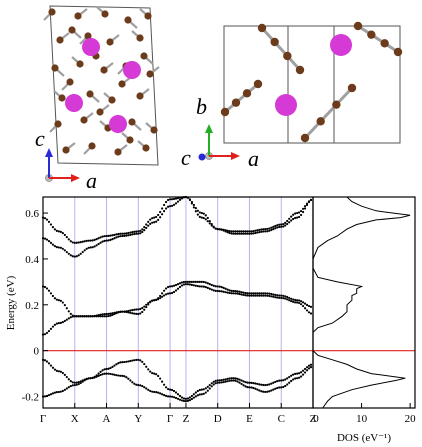 This screenshot has width=422, height=447. I want to click on axis-label-b-right: b, so click(201, 106).